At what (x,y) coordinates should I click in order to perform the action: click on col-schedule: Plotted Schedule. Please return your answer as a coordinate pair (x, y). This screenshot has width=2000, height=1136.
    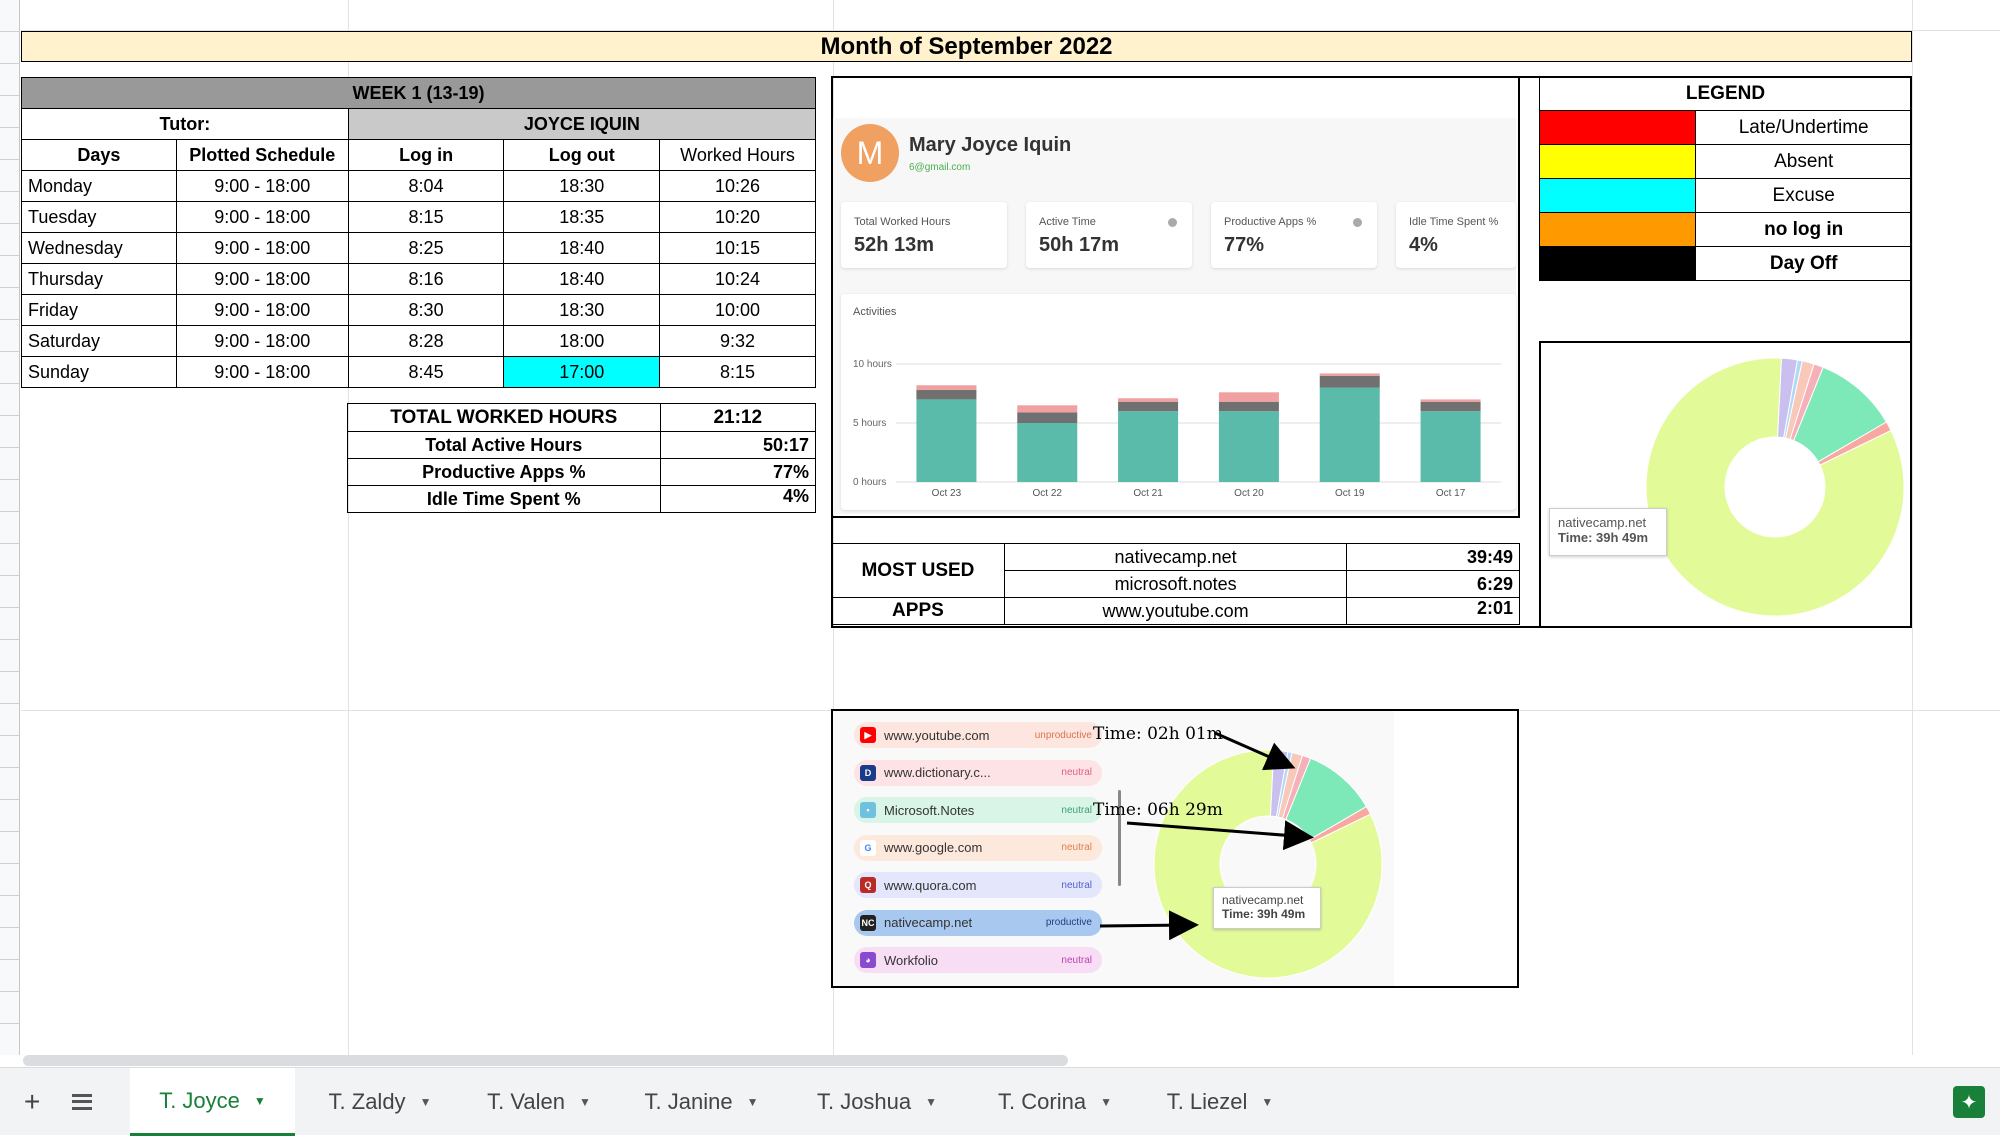
    Looking at the image, I should click on (262, 155).